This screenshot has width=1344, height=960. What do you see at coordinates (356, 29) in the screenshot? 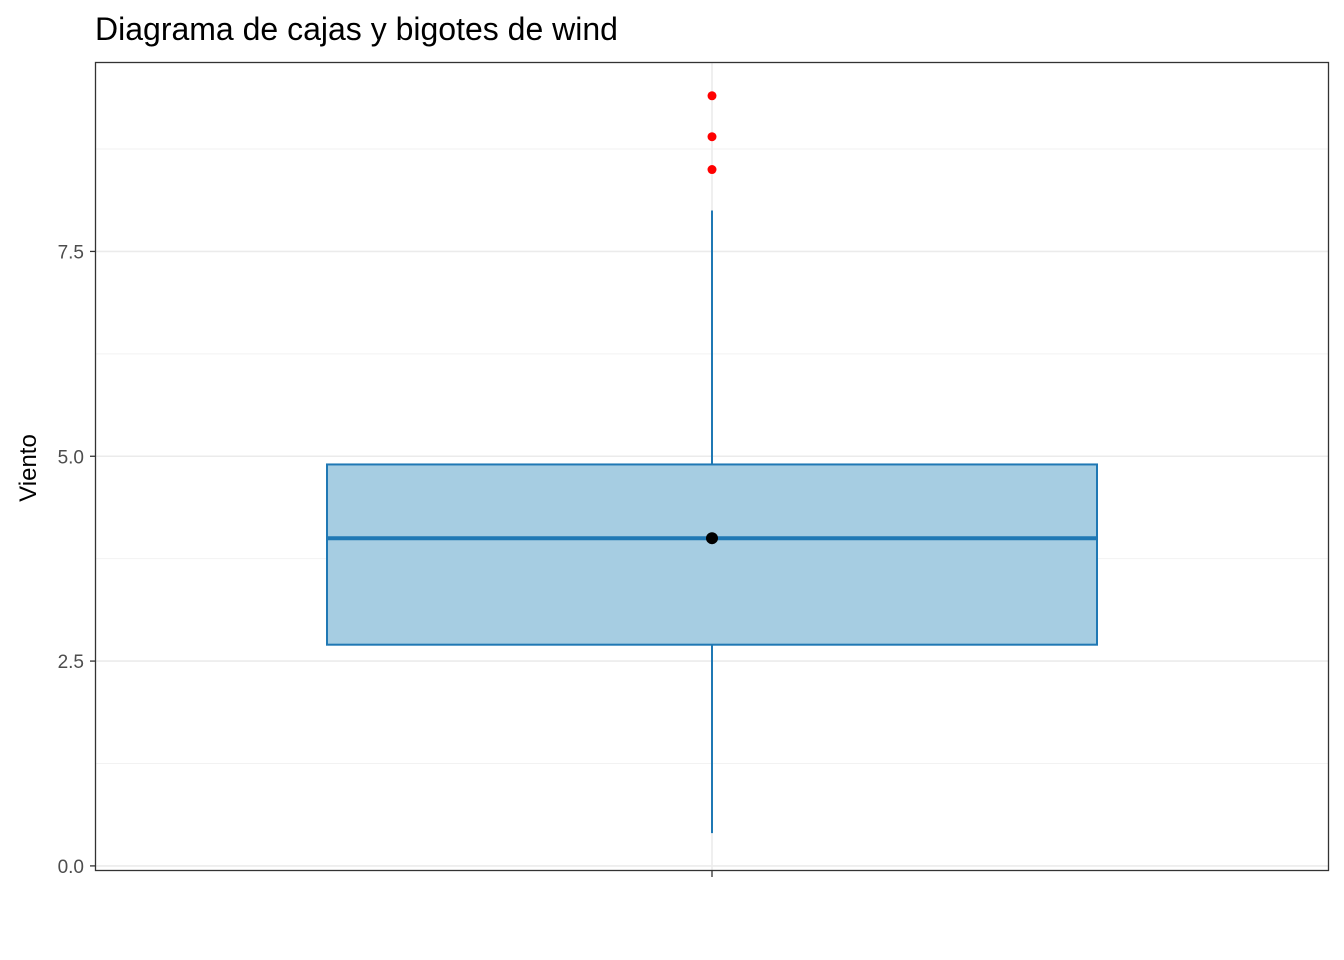
I see `chart-title: Diagrama de cajas y bigotes de wind` at bounding box center [356, 29].